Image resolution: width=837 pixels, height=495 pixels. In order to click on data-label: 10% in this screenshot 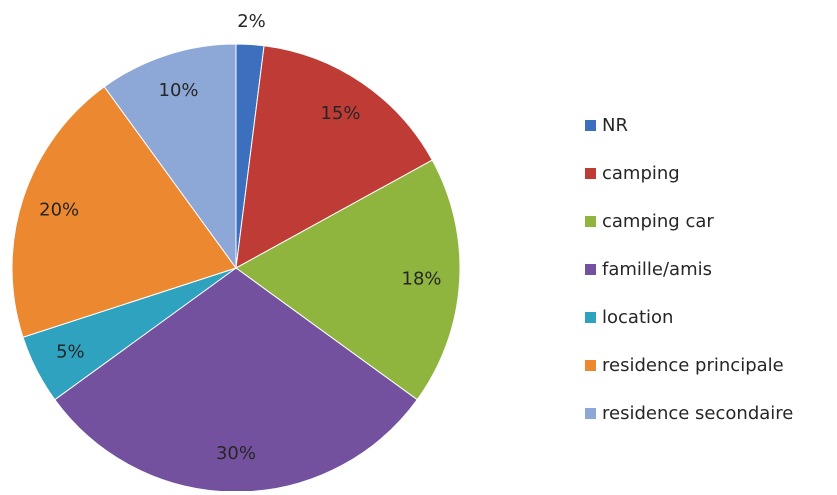, I will do `click(179, 90)`.